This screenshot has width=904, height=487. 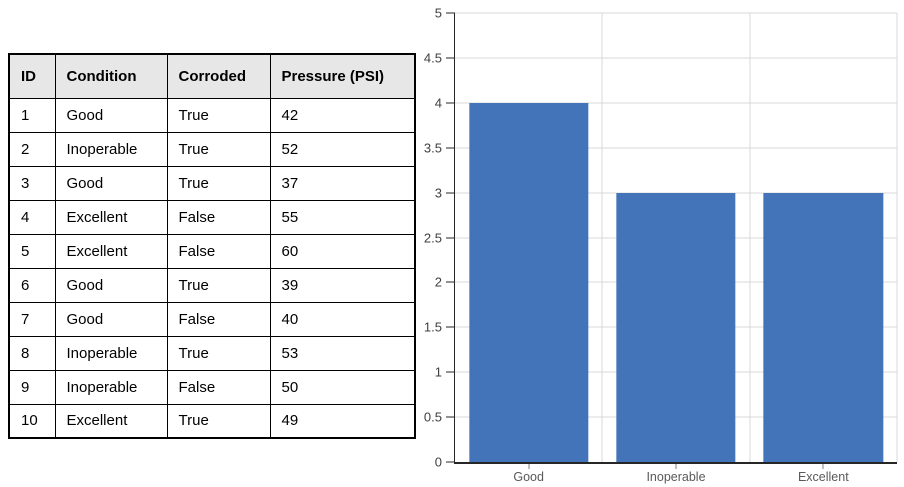 What do you see at coordinates (432, 148) in the screenshot?
I see `y-axis-tick-label: 3.5` at bounding box center [432, 148].